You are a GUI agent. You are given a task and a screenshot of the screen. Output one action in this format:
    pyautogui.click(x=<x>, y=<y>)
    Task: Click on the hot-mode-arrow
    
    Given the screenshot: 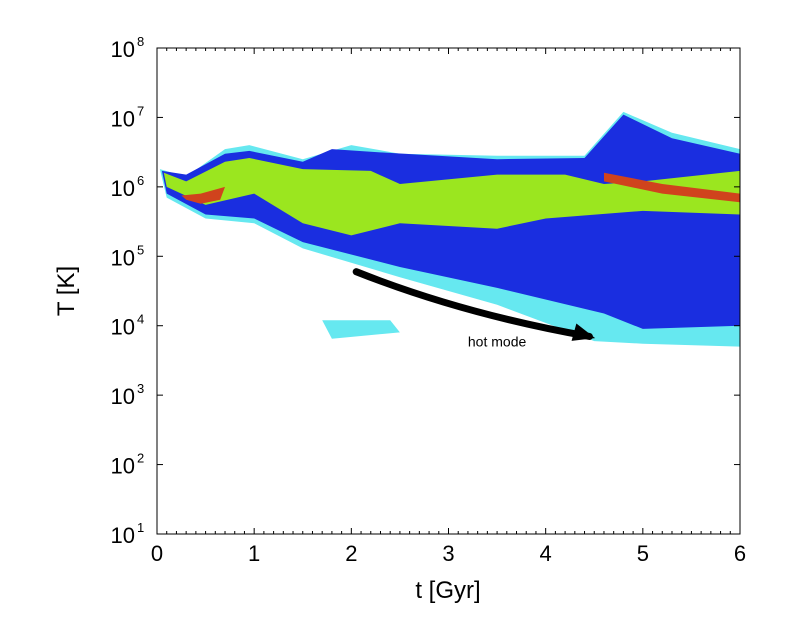 What is the action you would take?
    pyautogui.click(x=472, y=304)
    